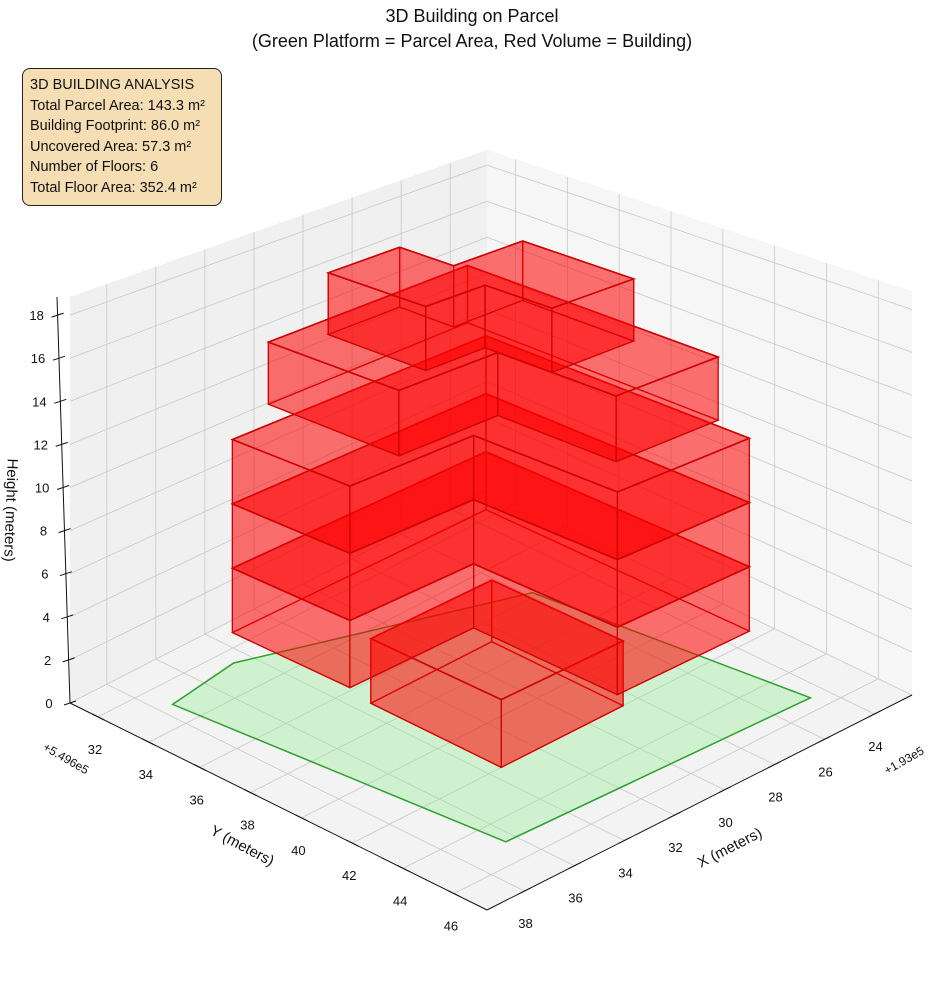 This screenshot has width=944, height=992. What do you see at coordinates (525, 923) in the screenshot?
I see `x-tick-label: 38` at bounding box center [525, 923].